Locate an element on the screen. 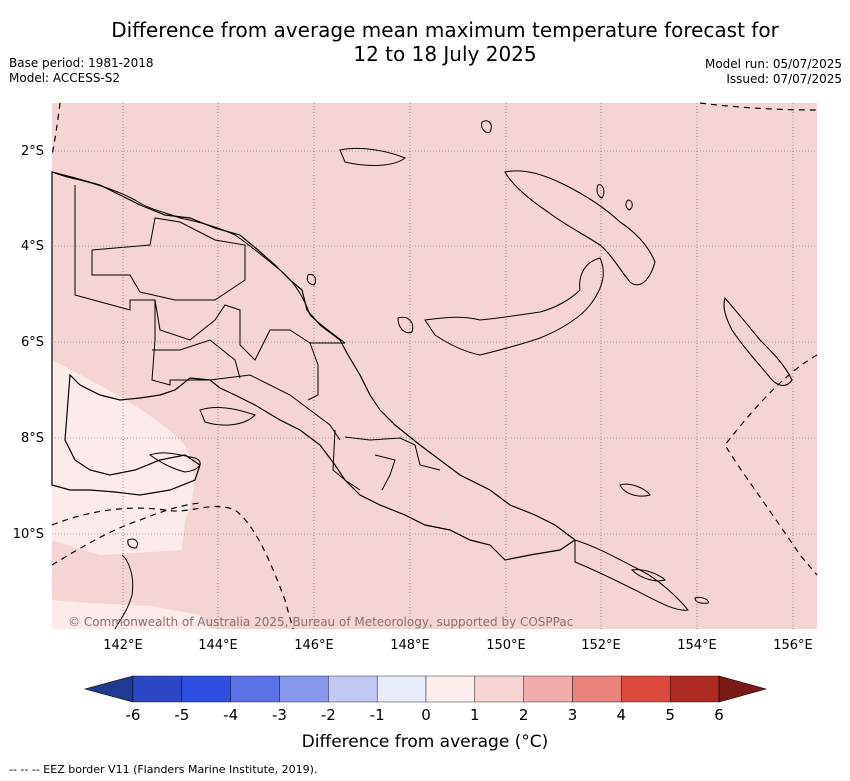 This screenshot has width=850, height=781. lake-region is located at coordinates (227, 416).